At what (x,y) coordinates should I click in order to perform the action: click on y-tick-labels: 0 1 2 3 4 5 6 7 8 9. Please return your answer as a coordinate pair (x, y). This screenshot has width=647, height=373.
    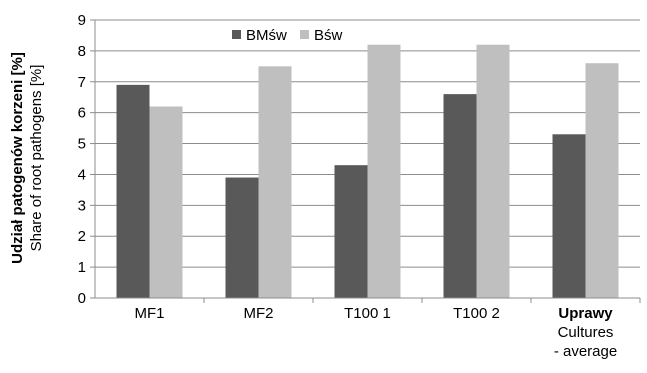
    Looking at the image, I should click on (82, 159).